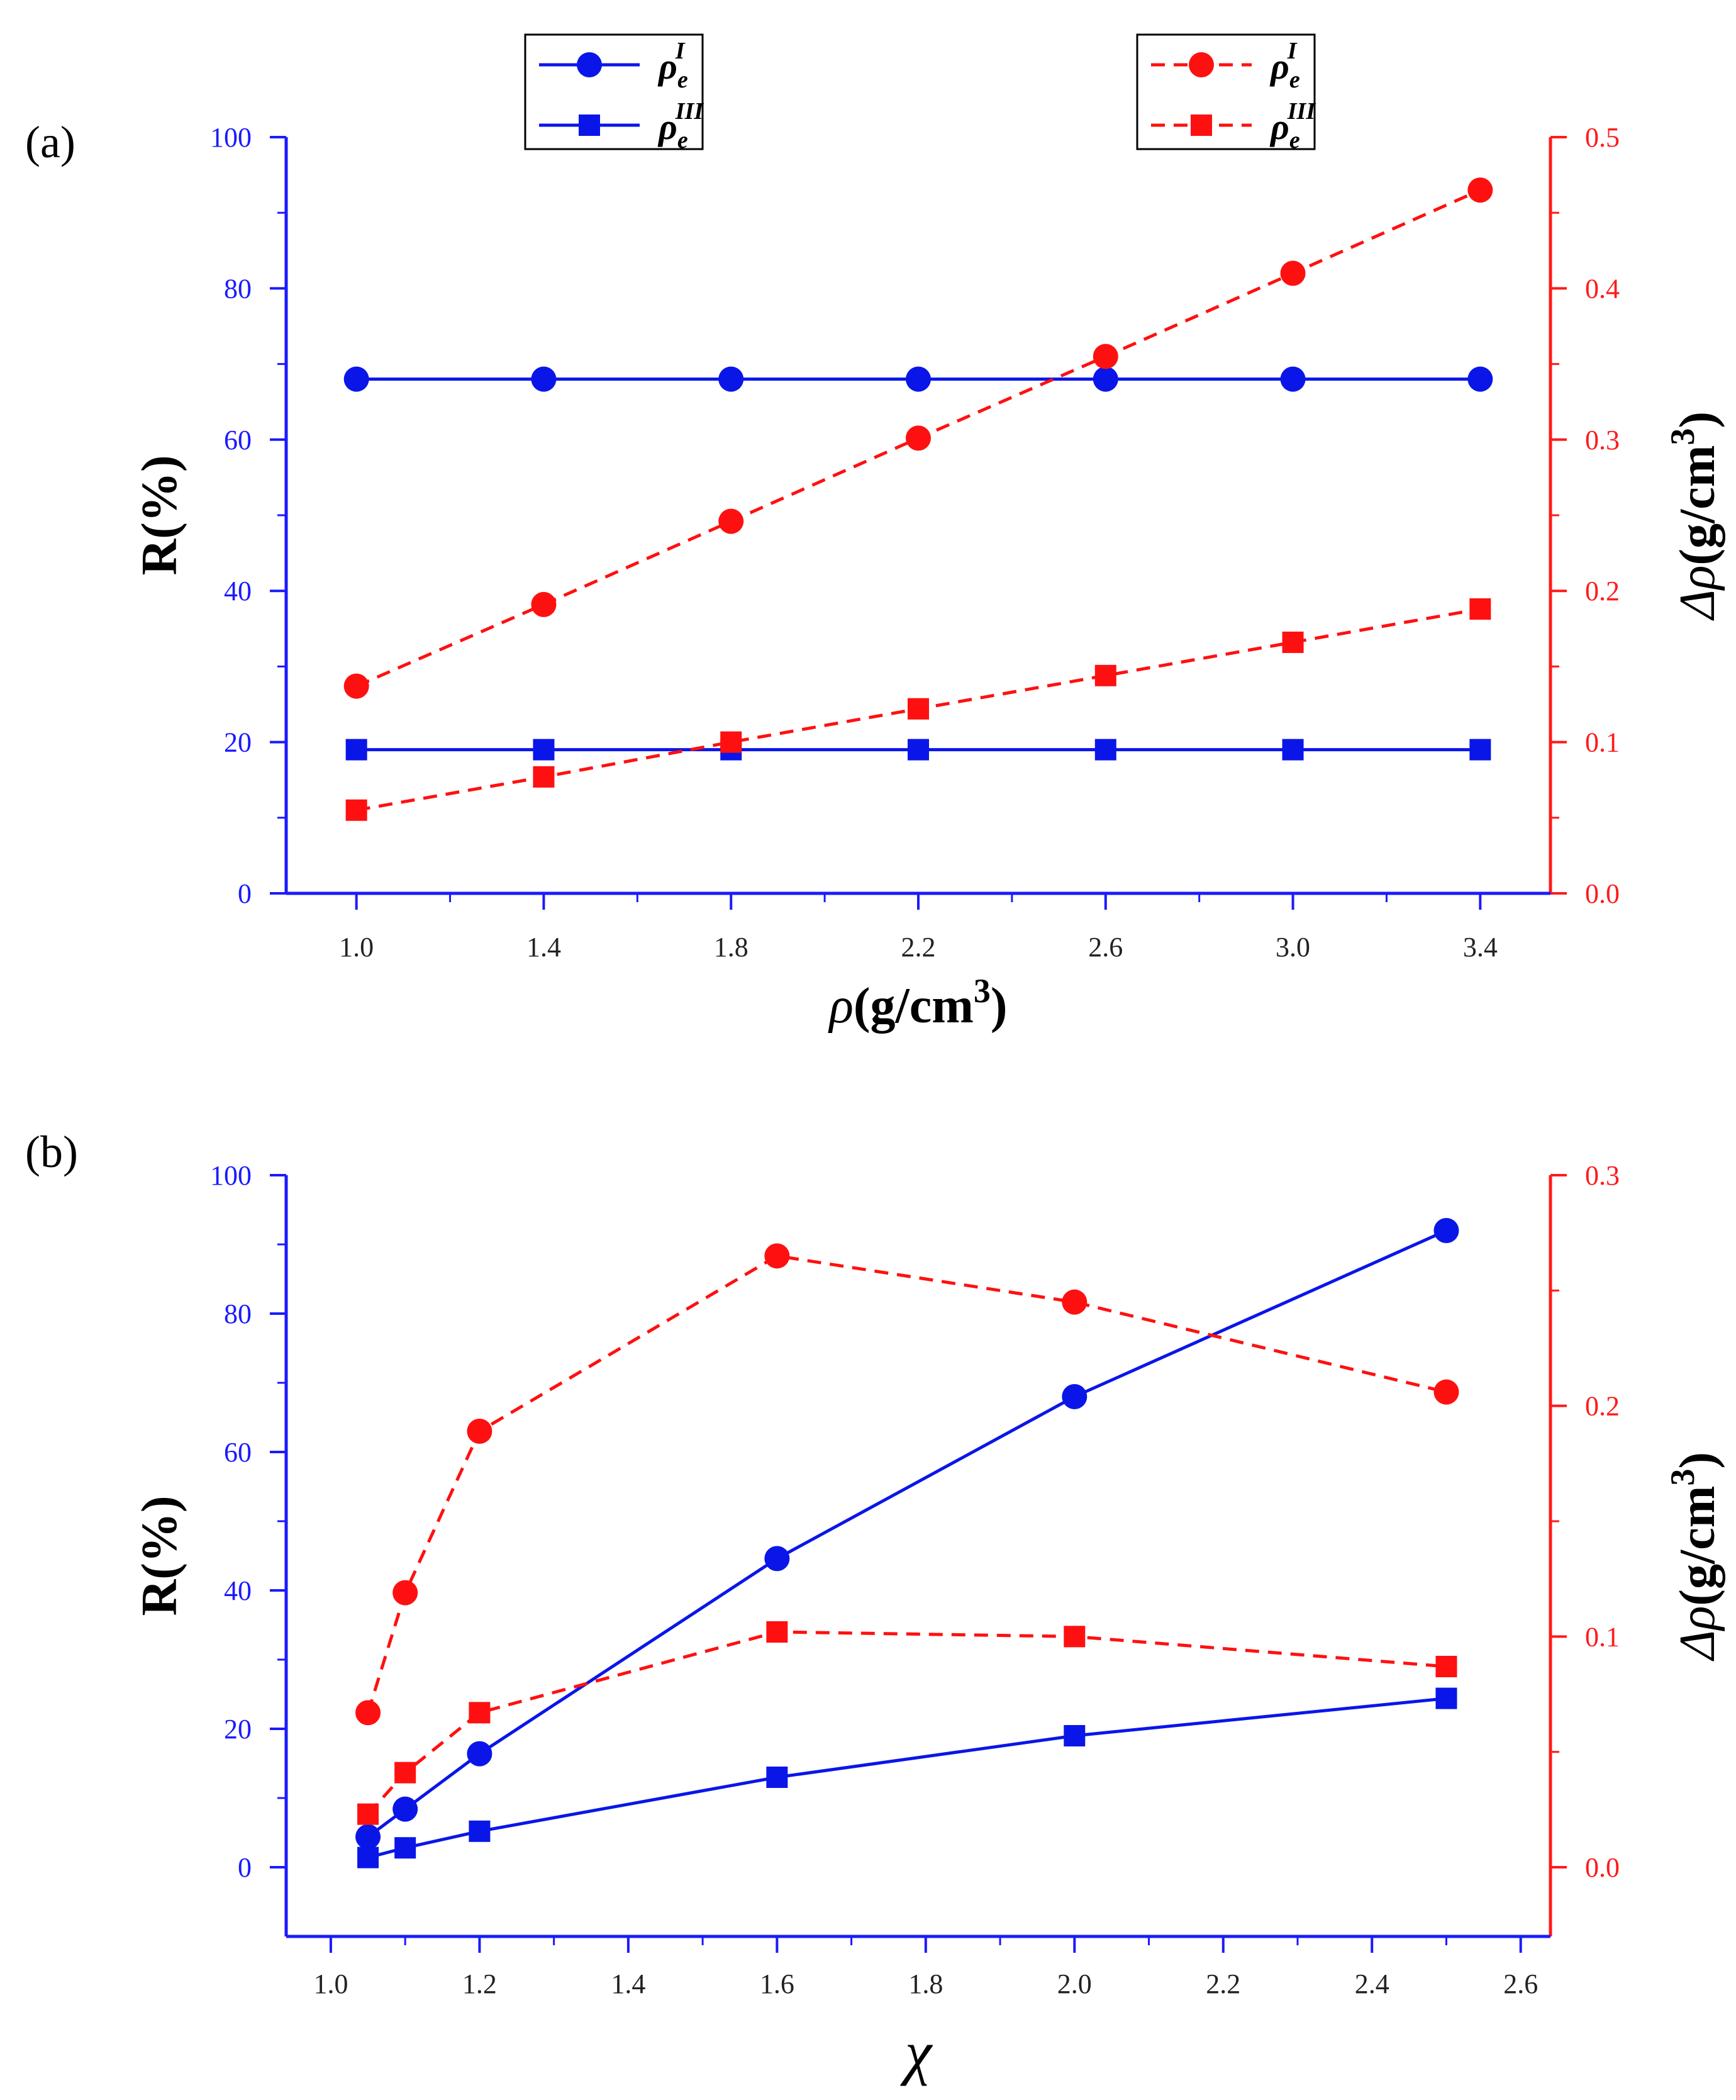 This screenshot has height=2100, width=1736. I want to click on x-title-symbol: χ, so click(916, 2052).